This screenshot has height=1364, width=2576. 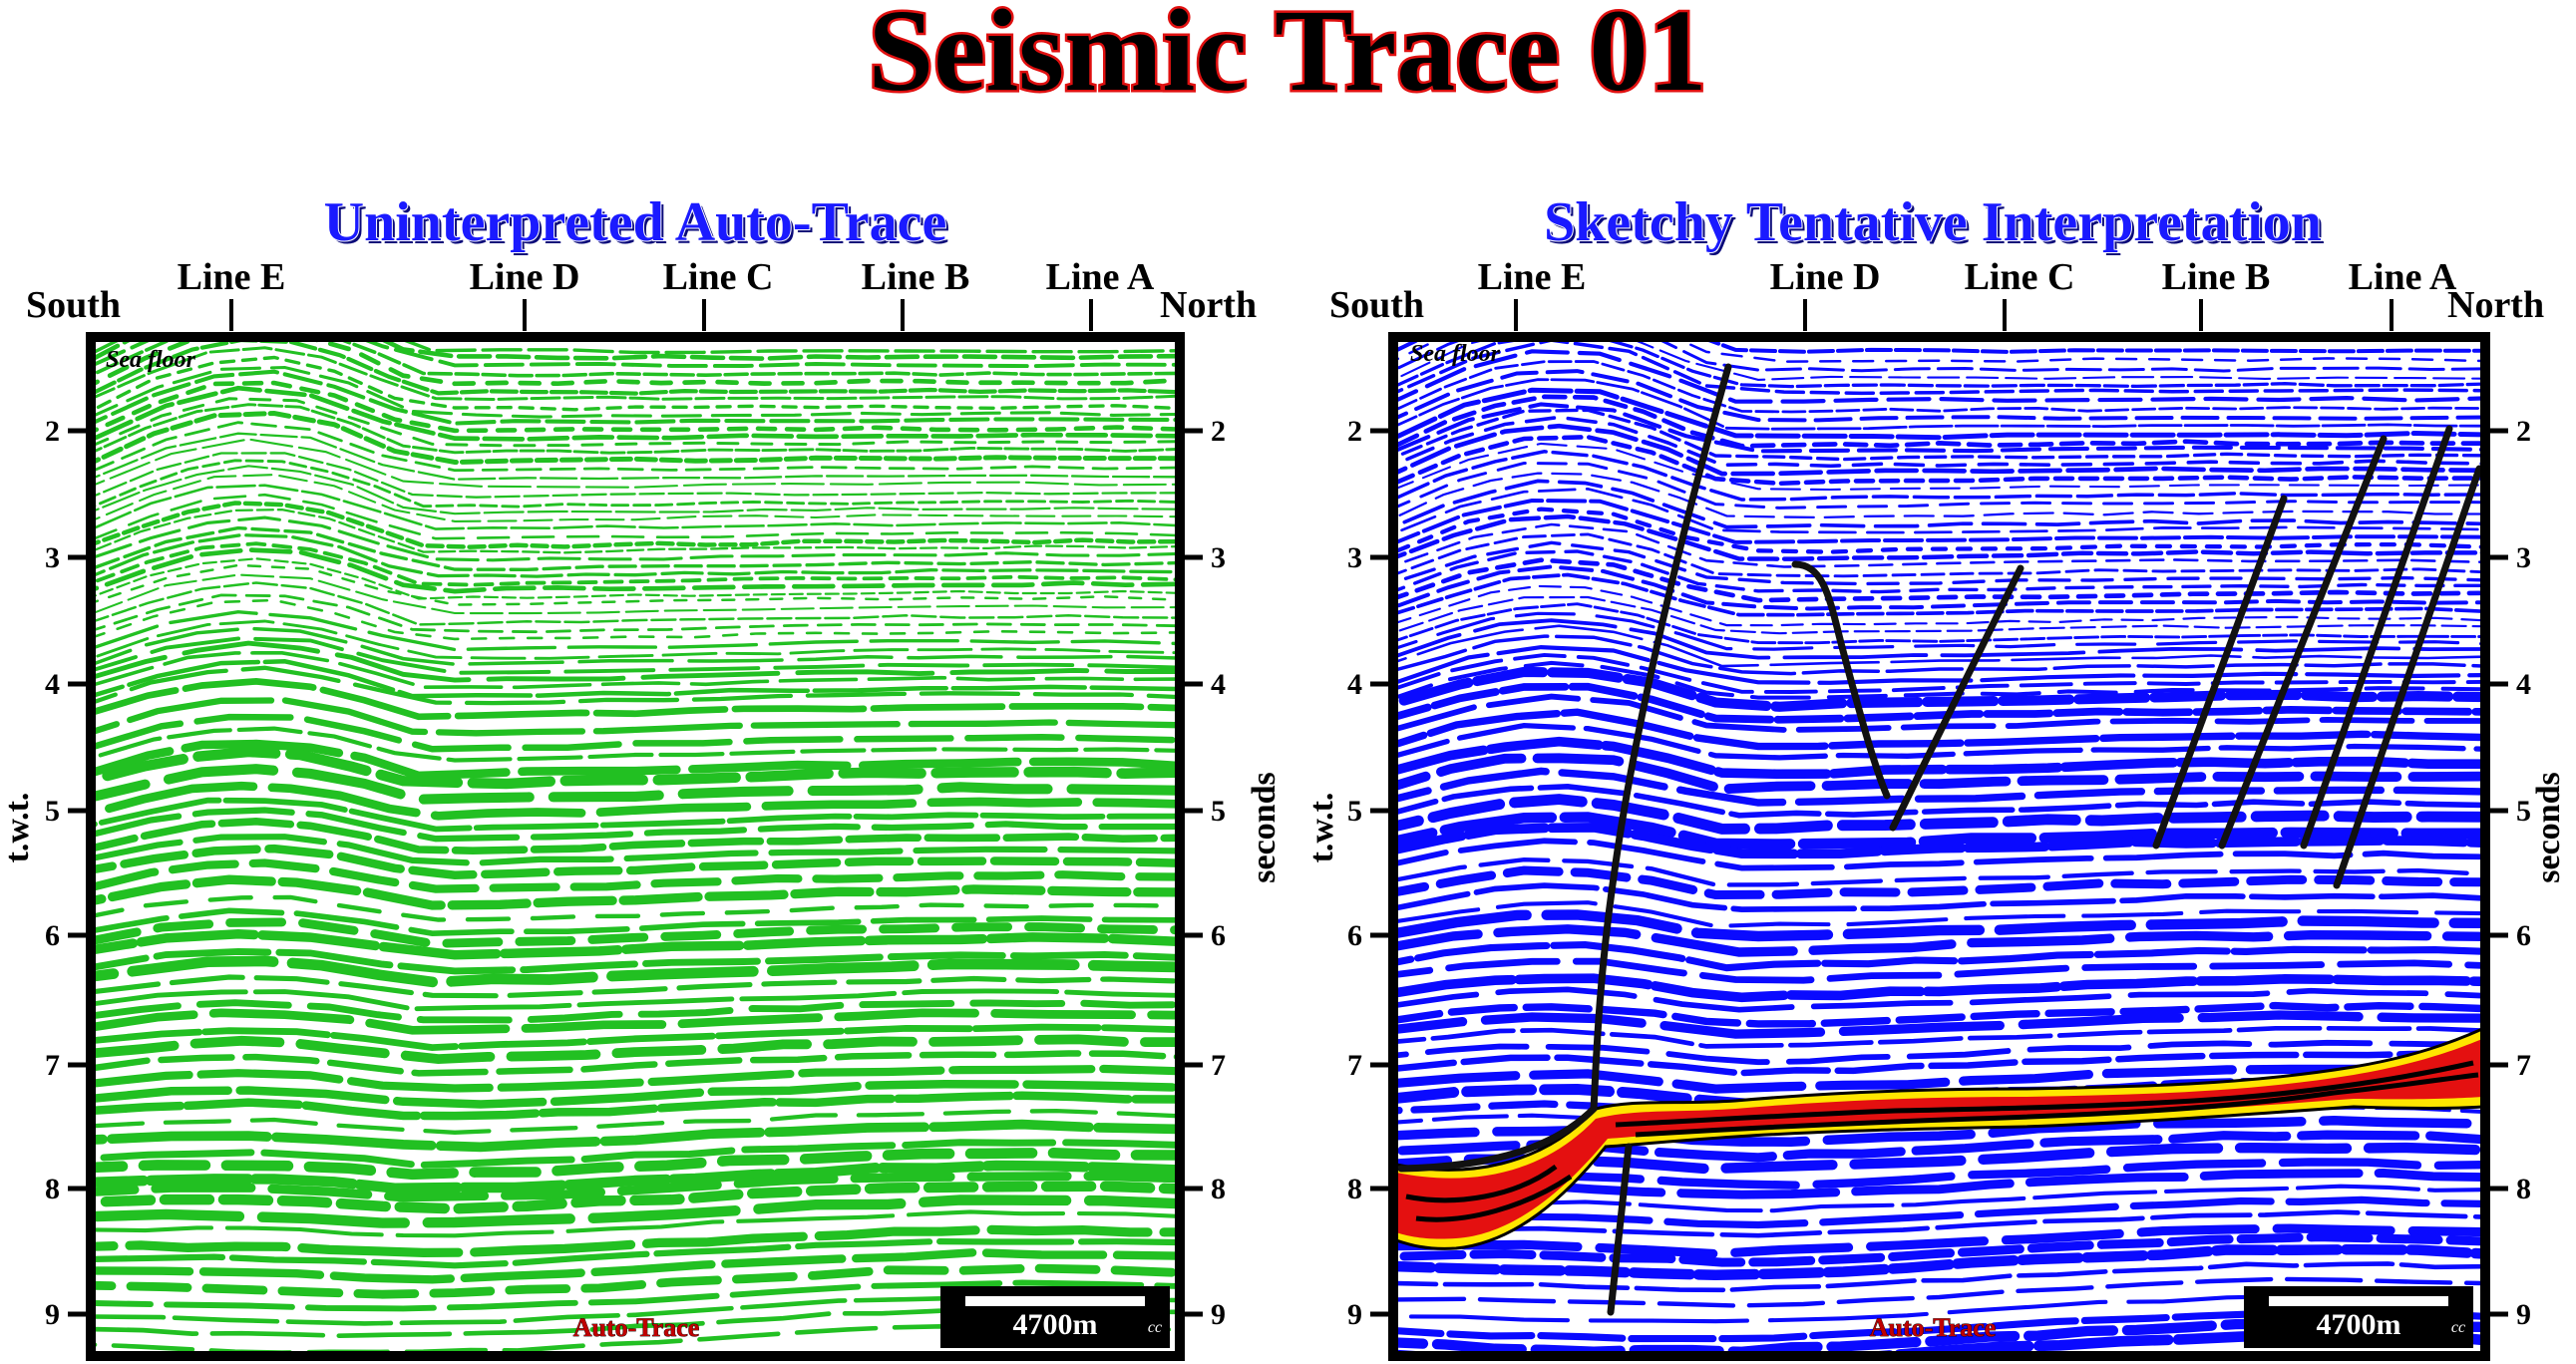 What do you see at coordinates (1825, 277) in the screenshot?
I see `right-line-d-label: Line D` at bounding box center [1825, 277].